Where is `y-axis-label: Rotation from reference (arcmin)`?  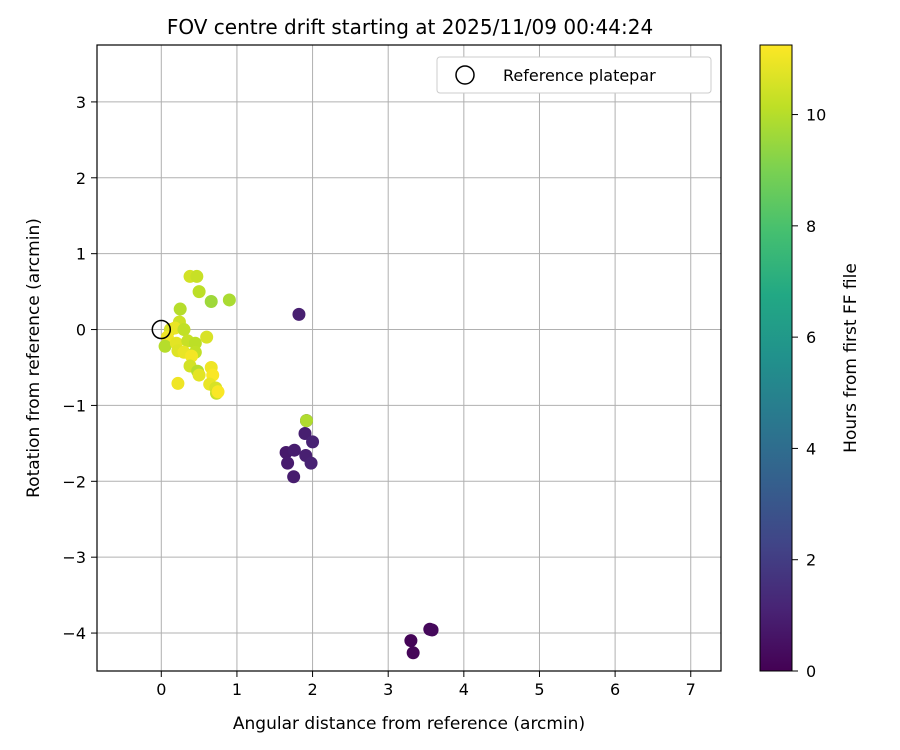 y-axis-label: Rotation from reference (arcmin) is located at coordinates (34, 358).